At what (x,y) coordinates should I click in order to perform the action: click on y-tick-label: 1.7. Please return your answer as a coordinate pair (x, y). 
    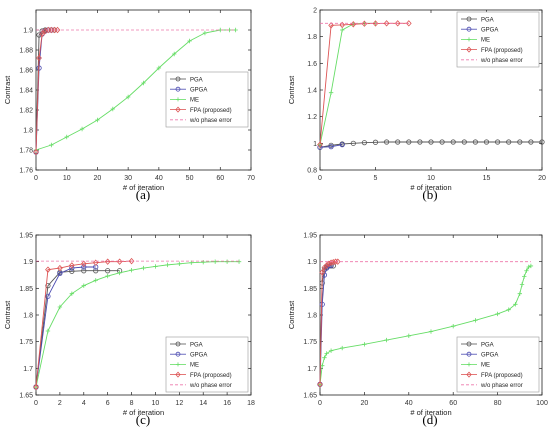
    Looking at the image, I should click on (312, 369).